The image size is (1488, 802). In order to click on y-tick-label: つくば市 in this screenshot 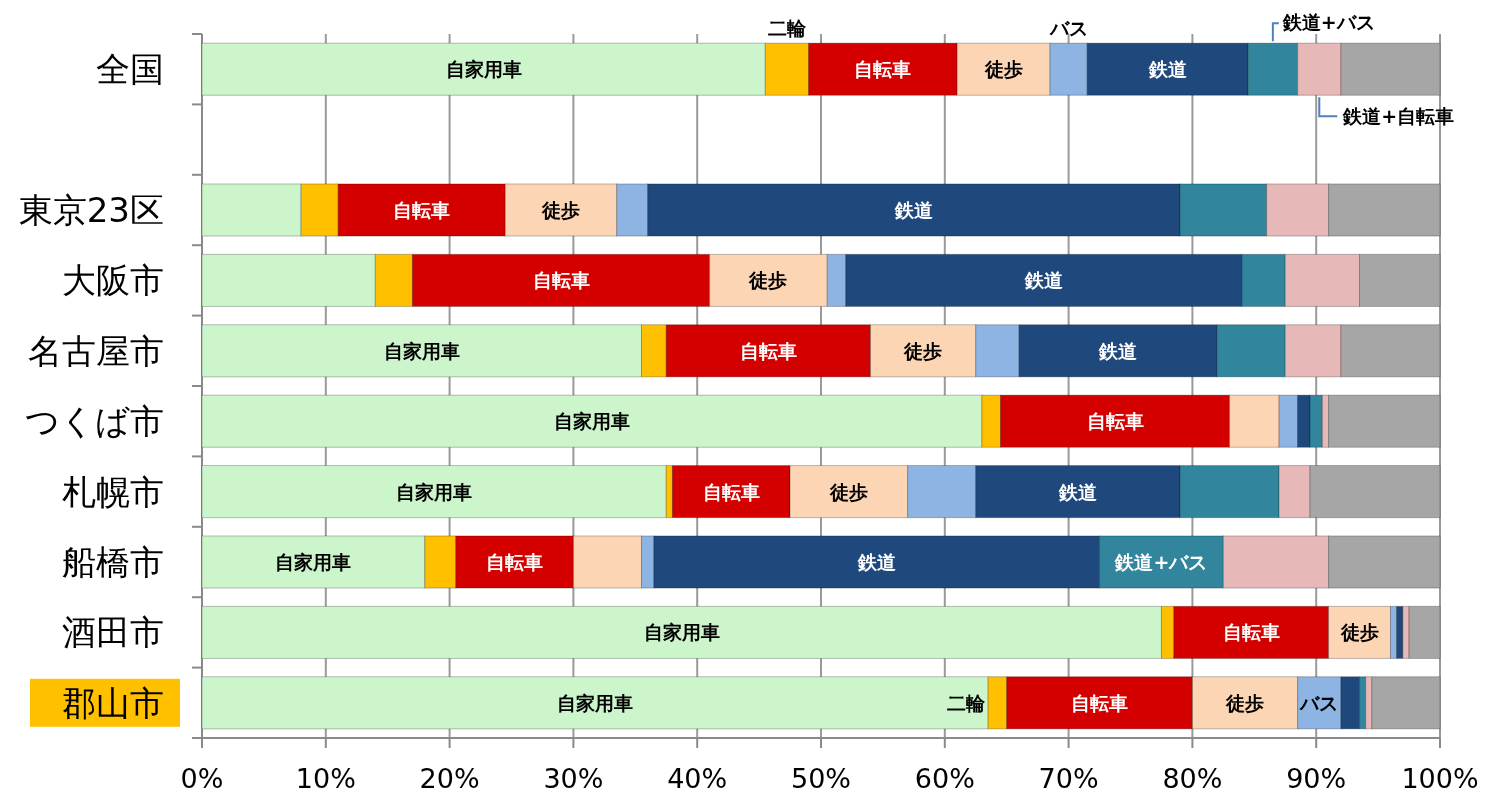, I will do `click(94, 421)`.